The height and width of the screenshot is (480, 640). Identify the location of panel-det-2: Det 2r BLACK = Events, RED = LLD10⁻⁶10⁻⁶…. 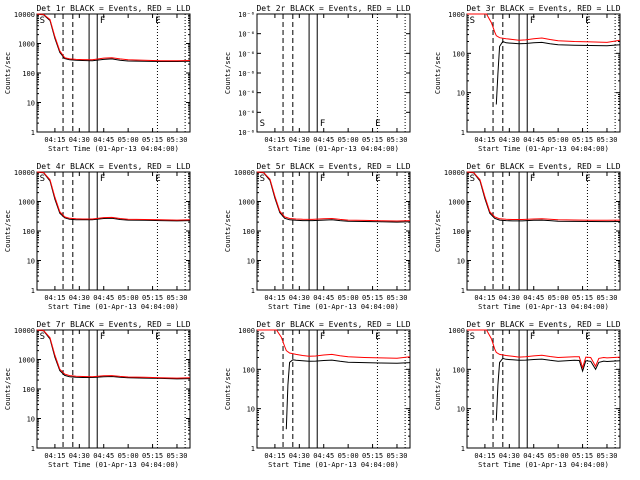
(317, 78).